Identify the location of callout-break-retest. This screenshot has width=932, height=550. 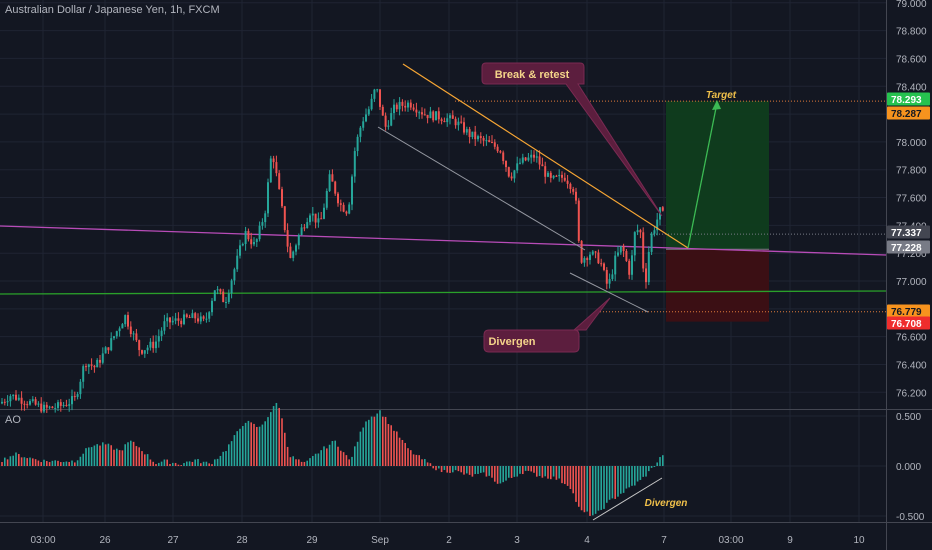
(572, 139).